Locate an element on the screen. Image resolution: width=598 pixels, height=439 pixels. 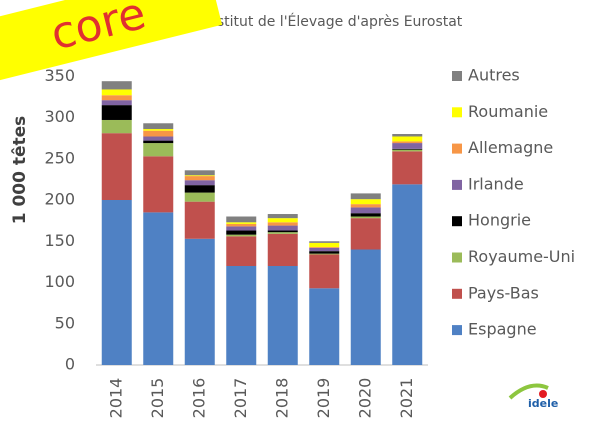
subtitle: nstitut de l'Élevage d'après Eurostat is located at coordinates (335, 21).